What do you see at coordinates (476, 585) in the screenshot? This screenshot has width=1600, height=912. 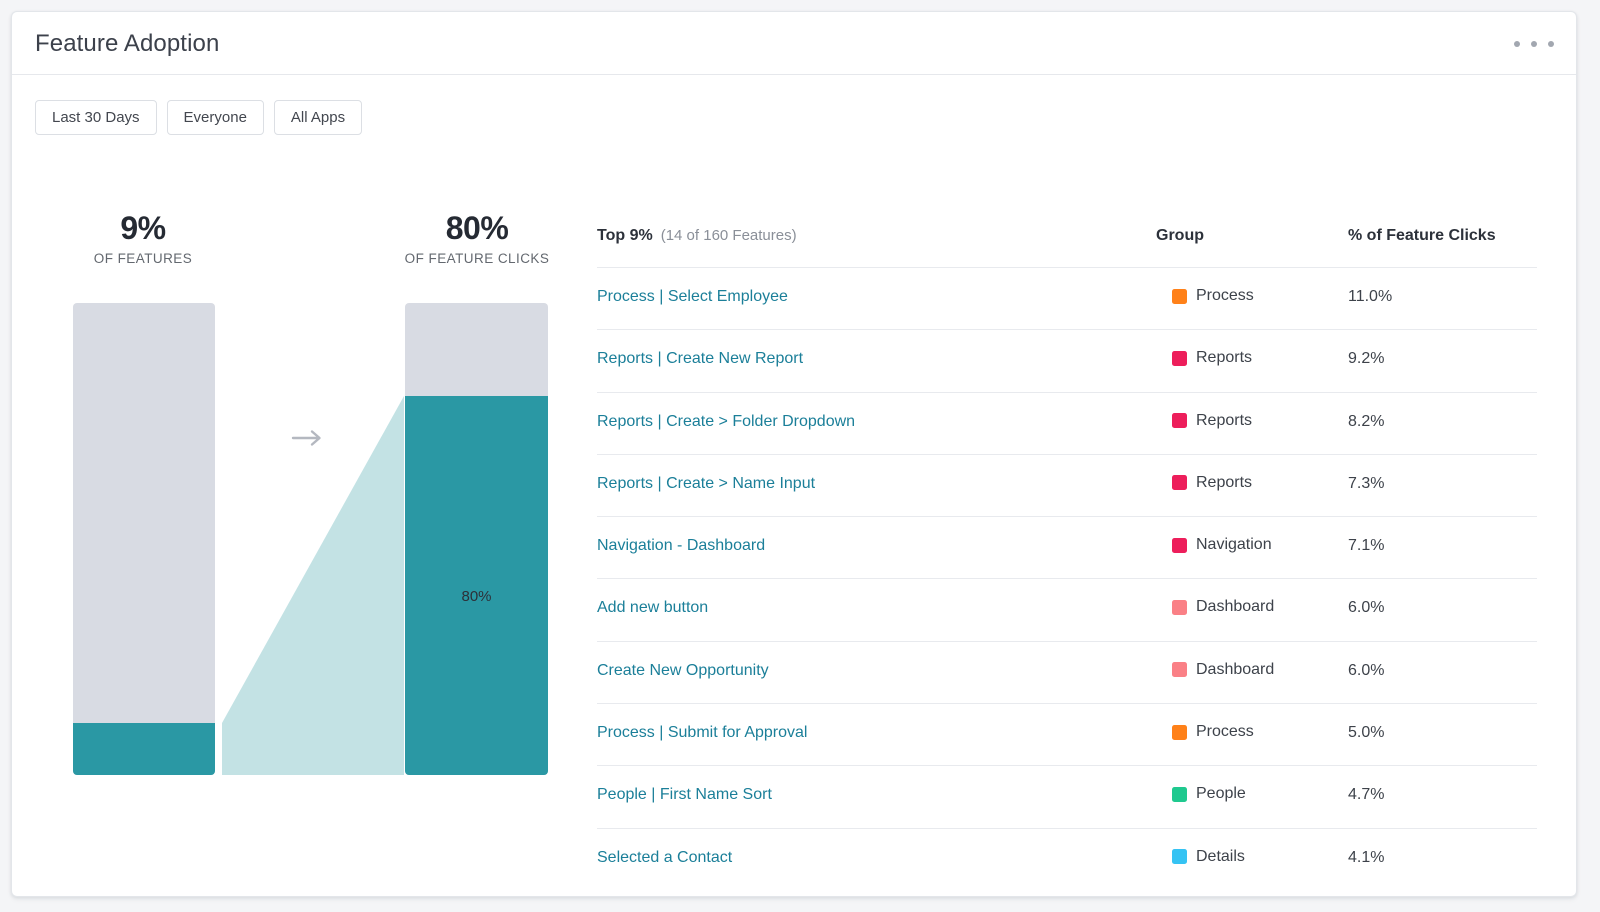 I see `right-bar-fill` at bounding box center [476, 585].